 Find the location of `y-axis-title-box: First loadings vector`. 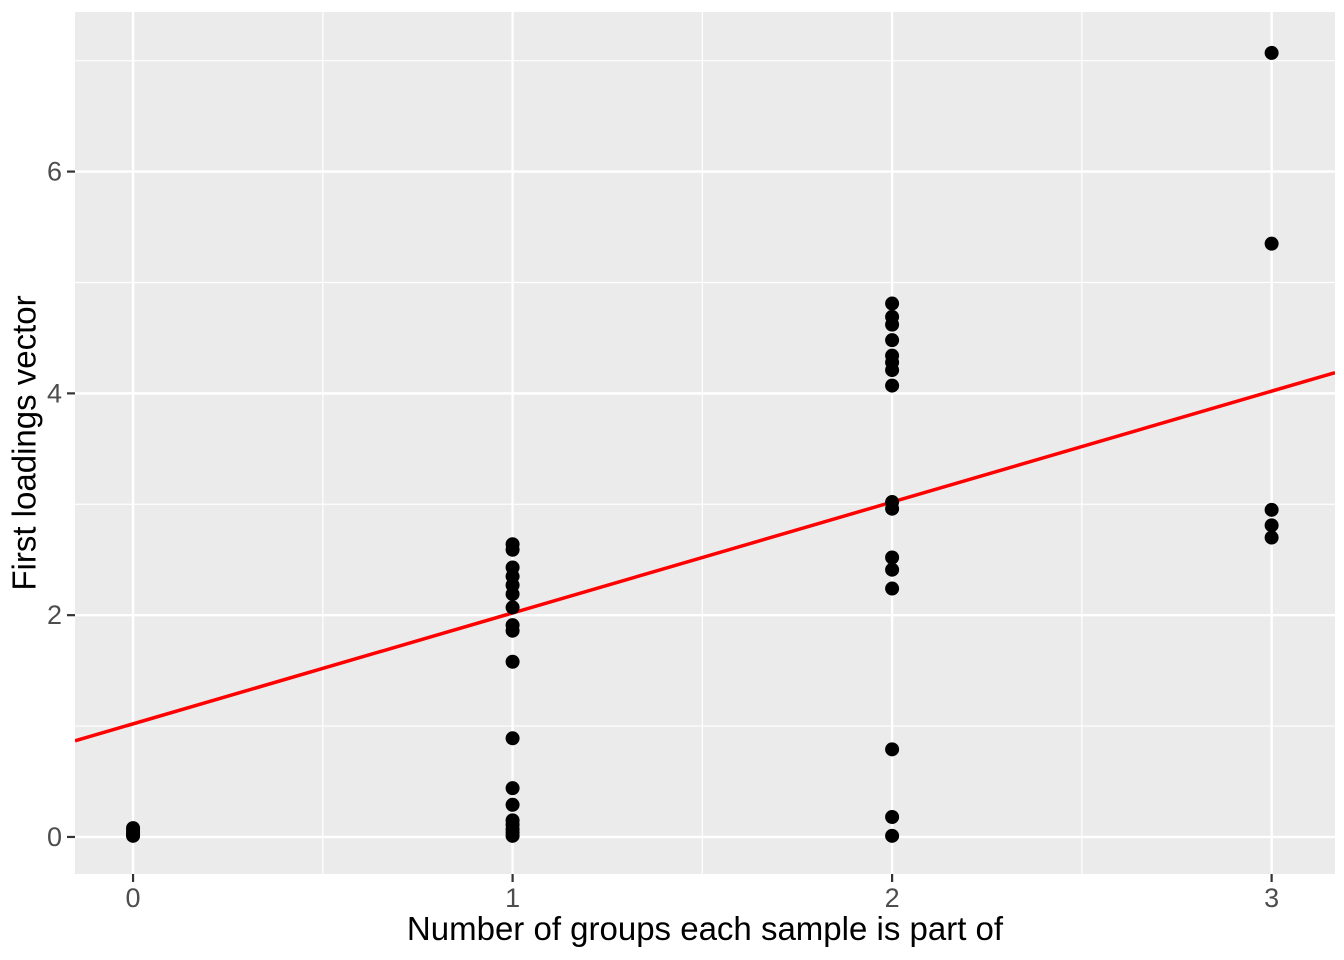

y-axis-title-box: First loadings vector is located at coordinates (25, 443).